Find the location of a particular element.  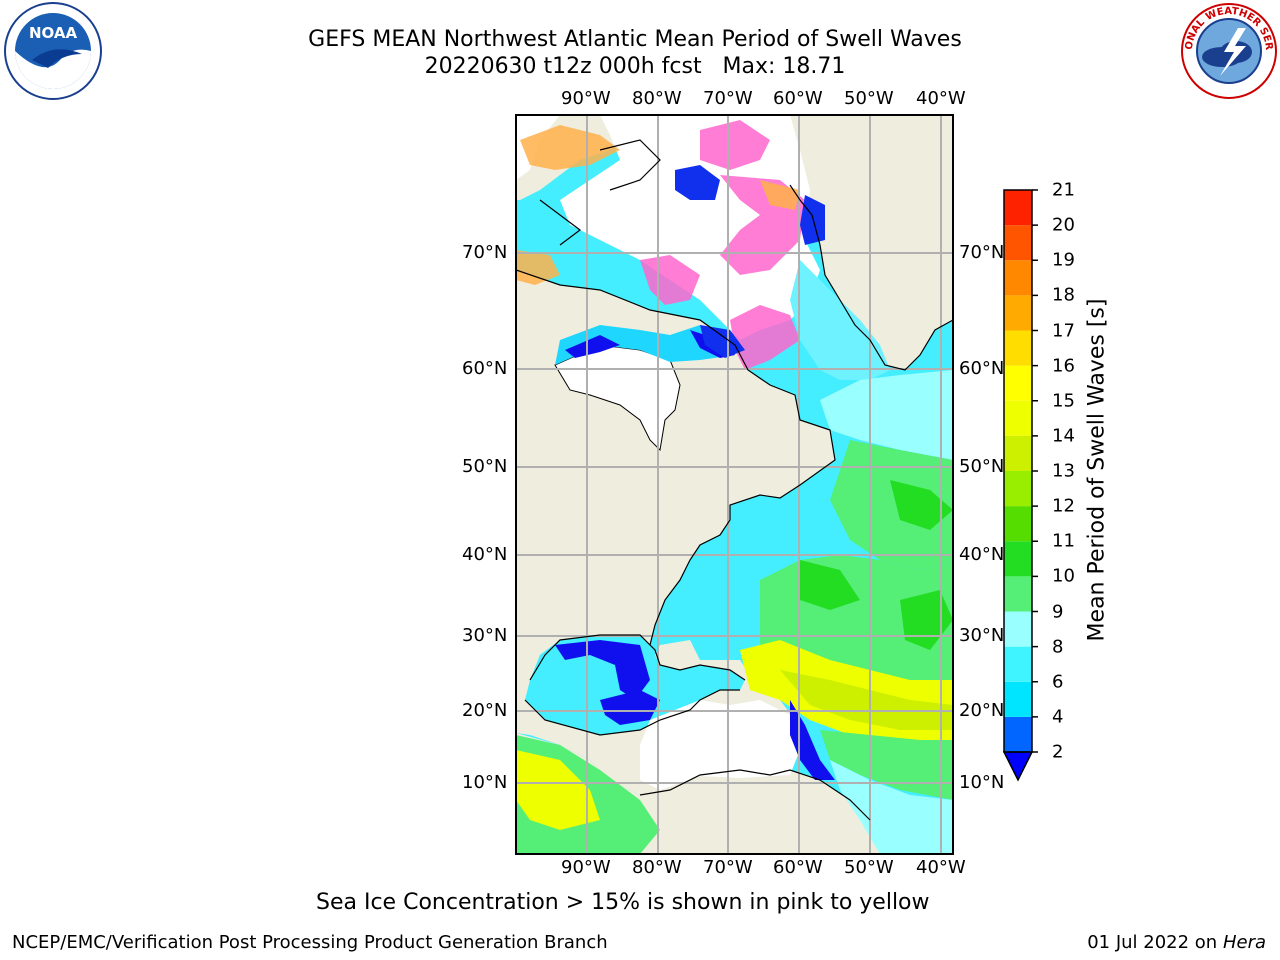

caribbean-blue-edge is located at coordinates (717, 735).